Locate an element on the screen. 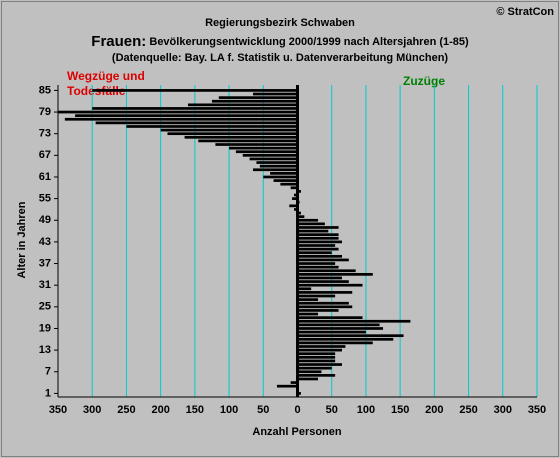  y-tick-label: 37 is located at coordinates (45, 263).